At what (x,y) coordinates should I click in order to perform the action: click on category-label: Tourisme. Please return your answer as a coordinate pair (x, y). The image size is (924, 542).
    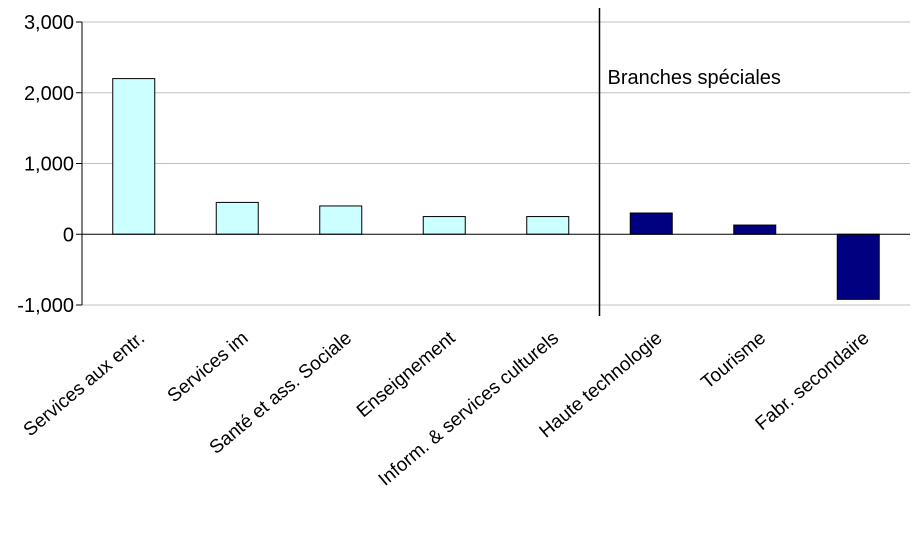
    Looking at the image, I should click on (733, 361).